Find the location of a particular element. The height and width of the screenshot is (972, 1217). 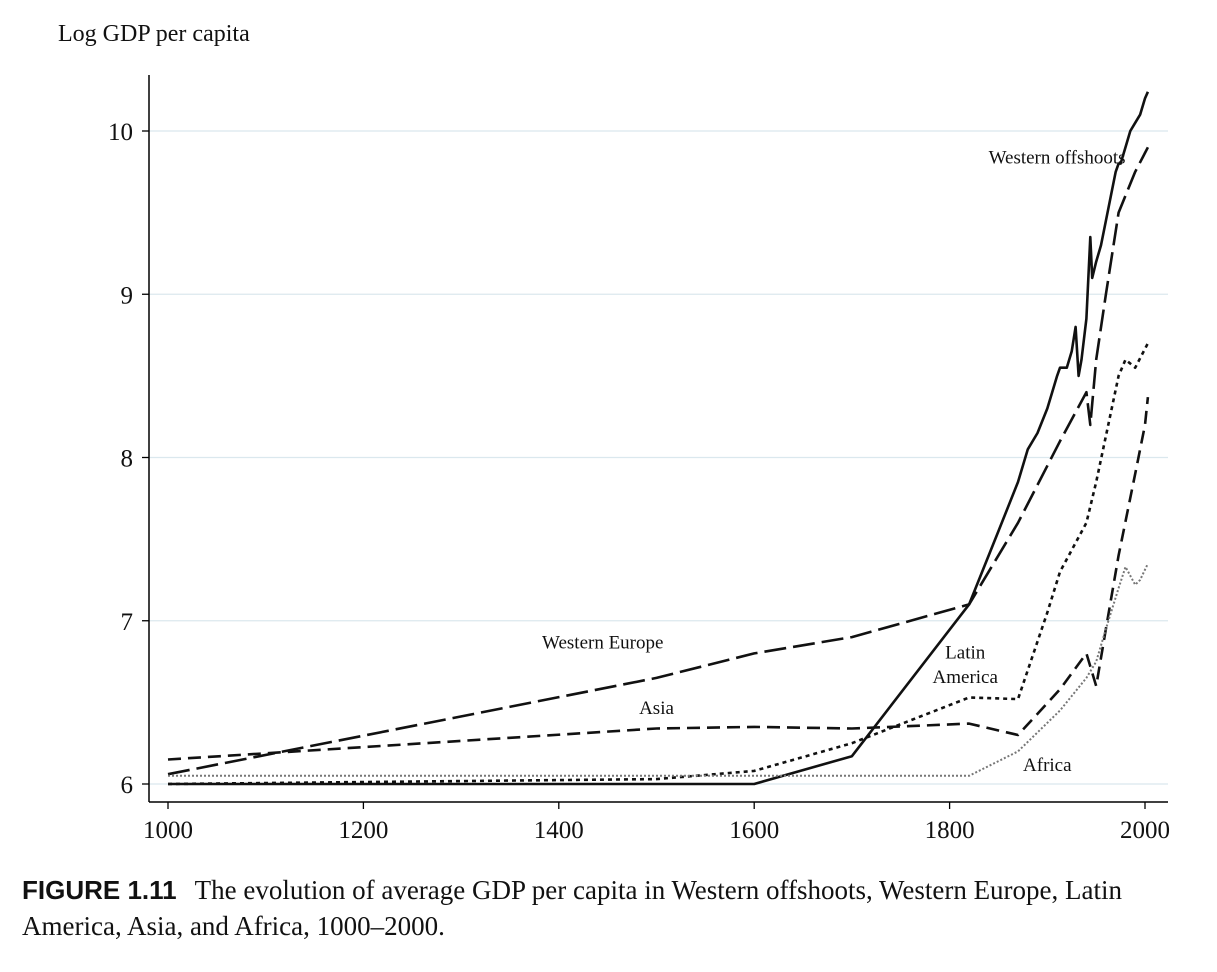

x-tick-label: 1800 is located at coordinates (950, 830).